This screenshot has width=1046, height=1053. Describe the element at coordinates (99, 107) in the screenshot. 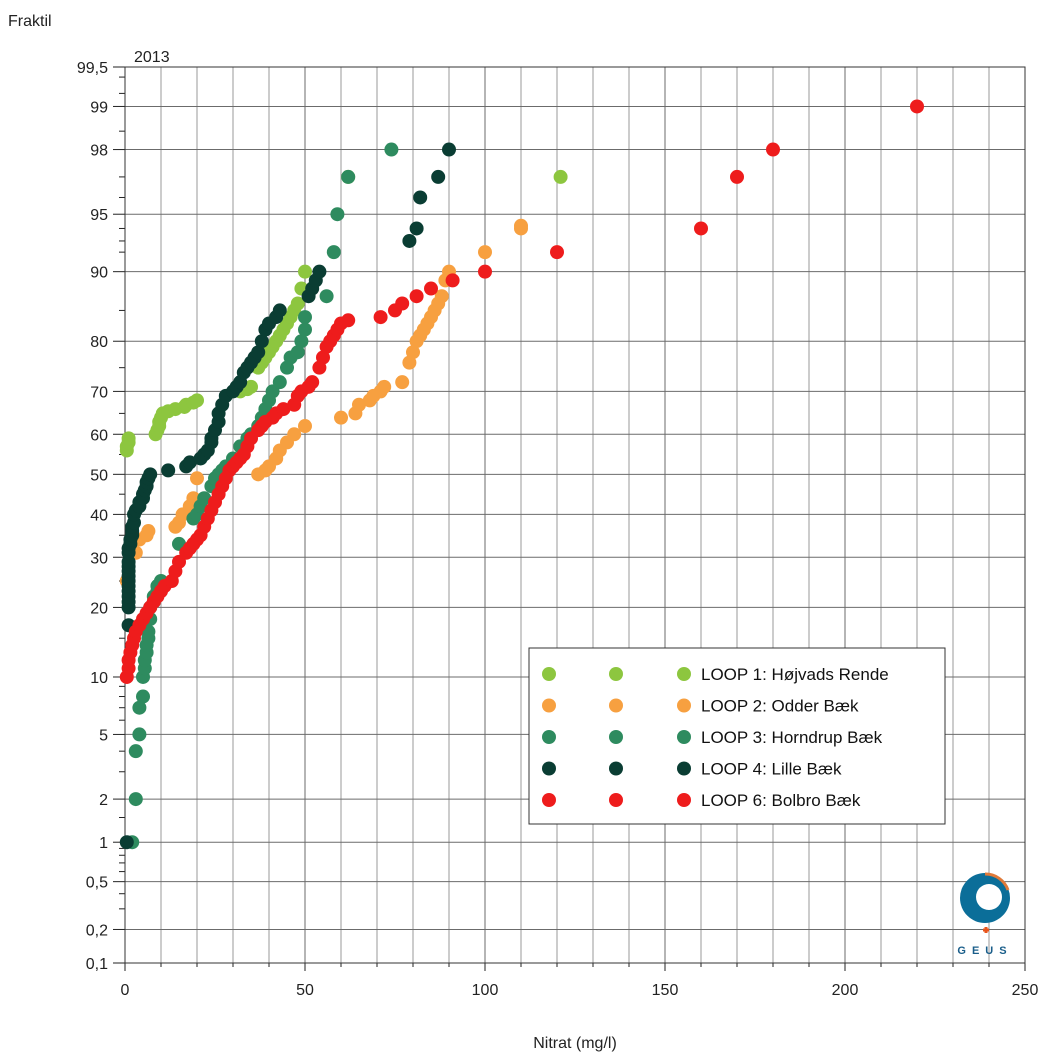

I see `y-tick-label: 99` at that location.